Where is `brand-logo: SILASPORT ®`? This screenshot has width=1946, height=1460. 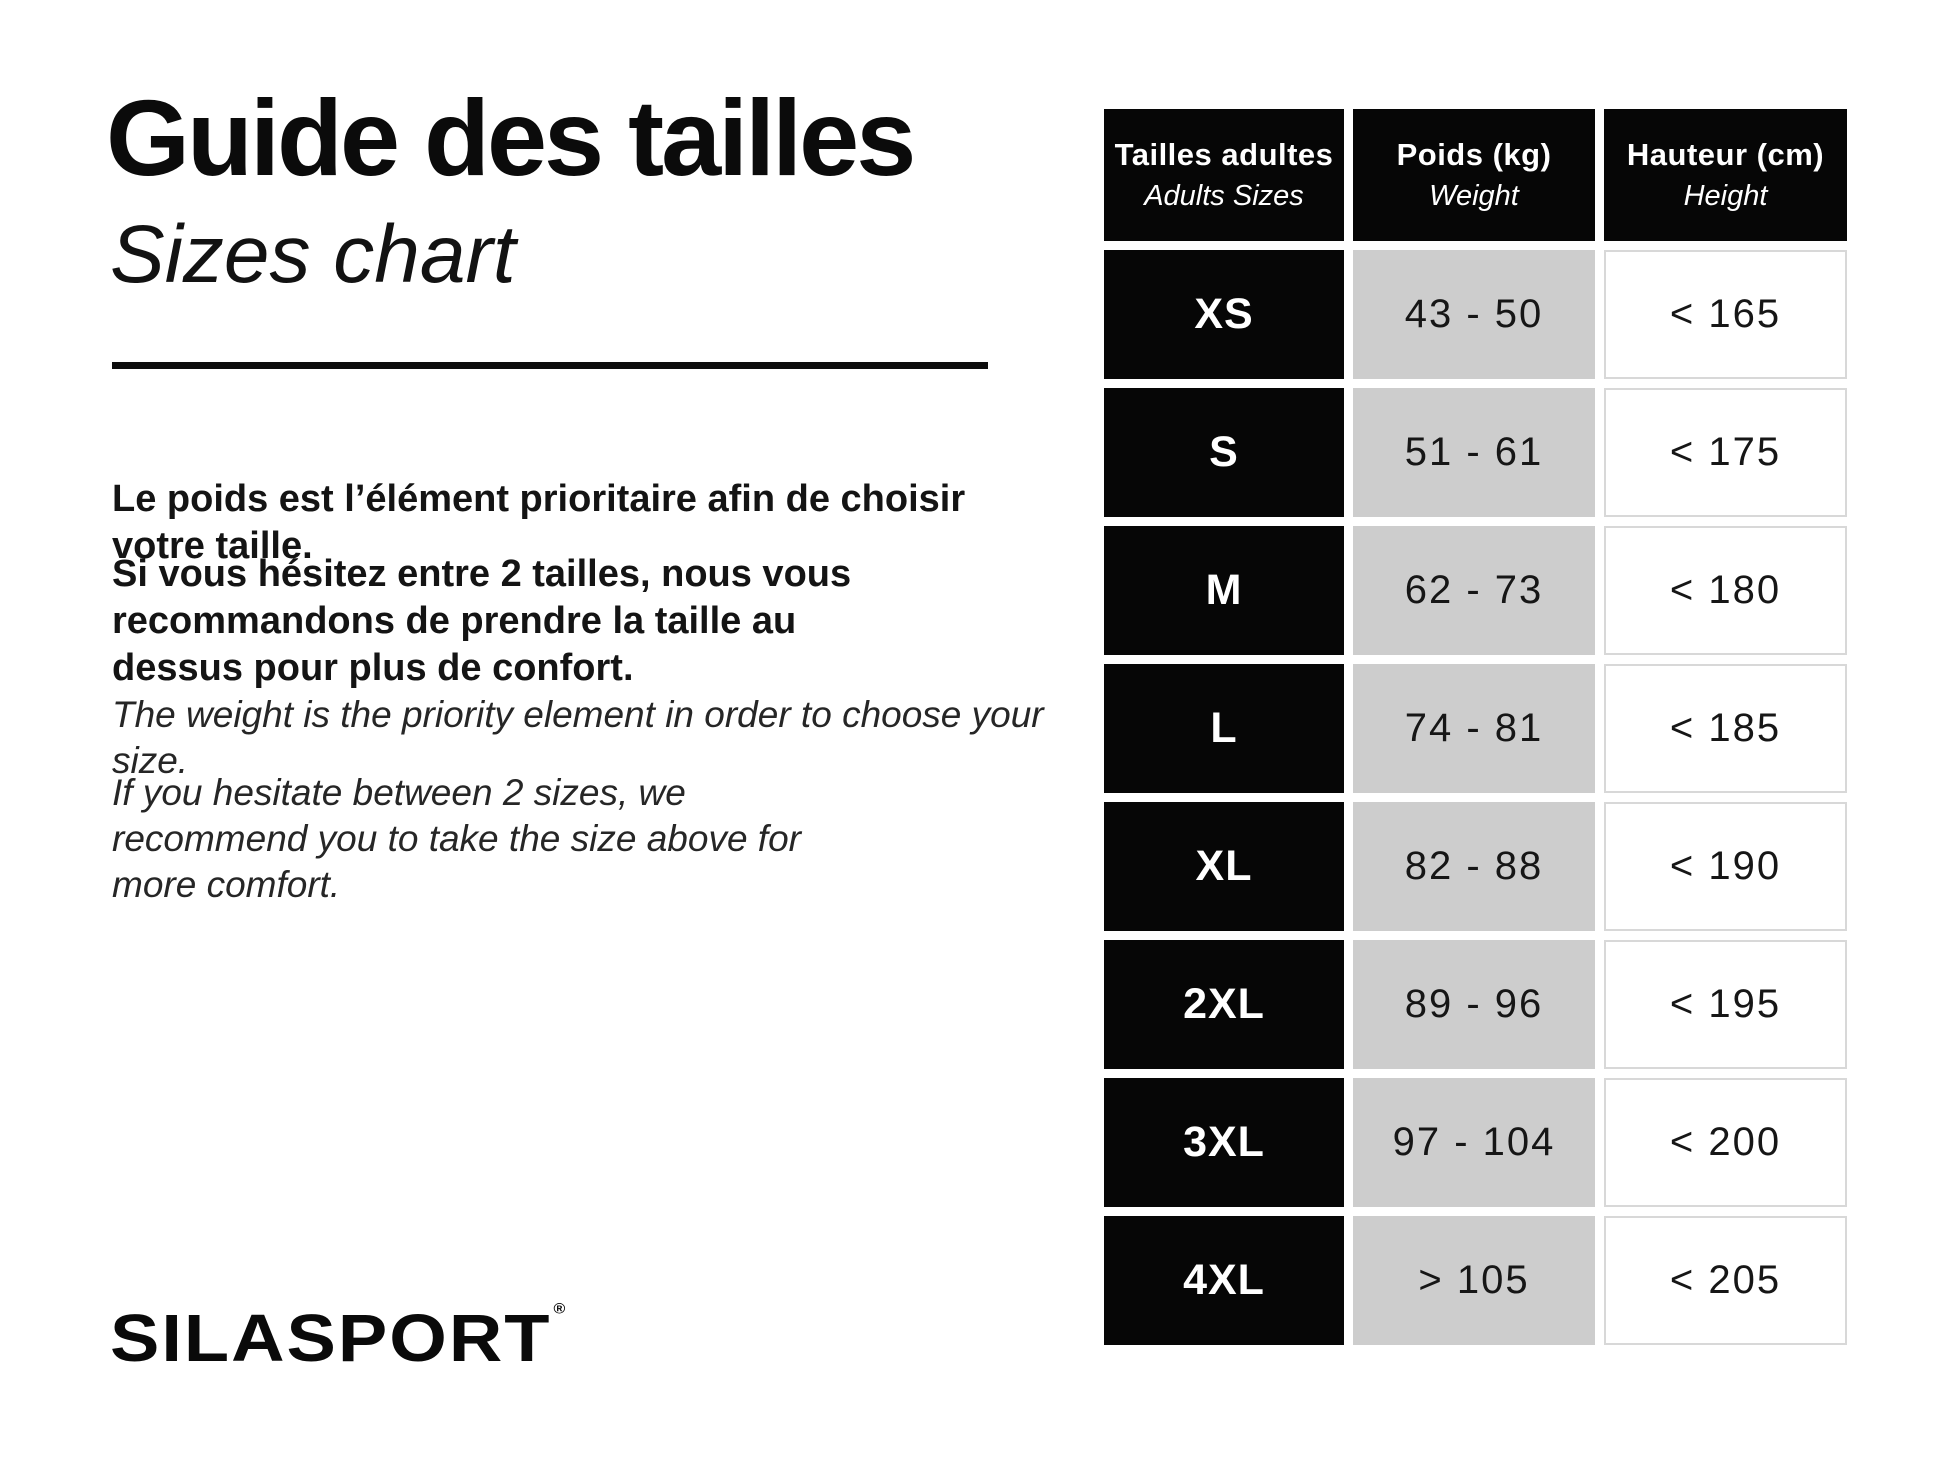 brand-logo: SILASPORT ® is located at coordinates (337, 1338).